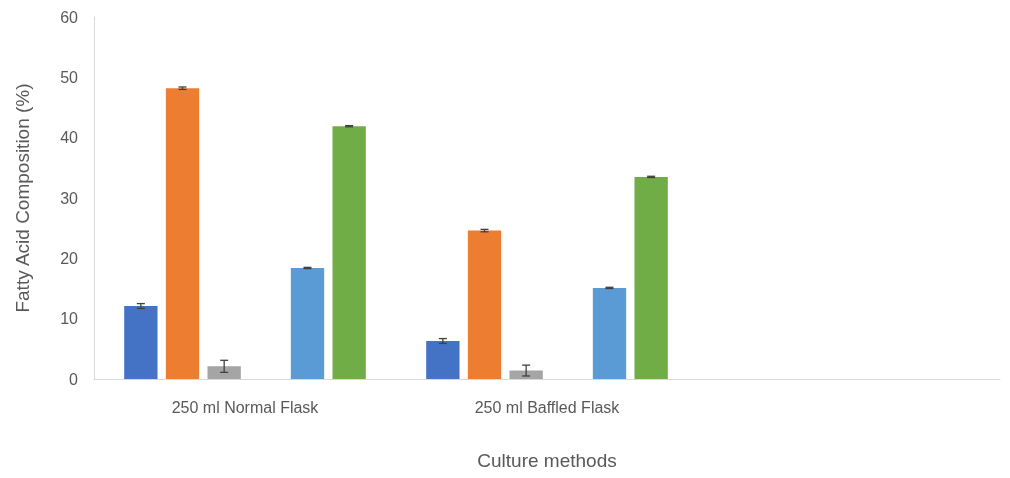 This screenshot has height=478, width=1010. Describe the element at coordinates (547, 407) in the screenshot. I see `x-tick-label: 250 ml Baffled Flask` at that location.